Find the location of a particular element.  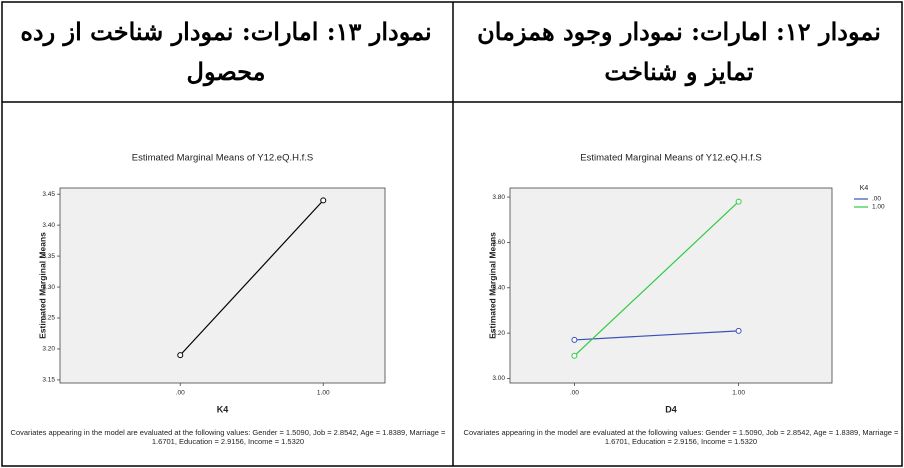

y-tick-label: 3.80 is located at coordinates (498, 197).